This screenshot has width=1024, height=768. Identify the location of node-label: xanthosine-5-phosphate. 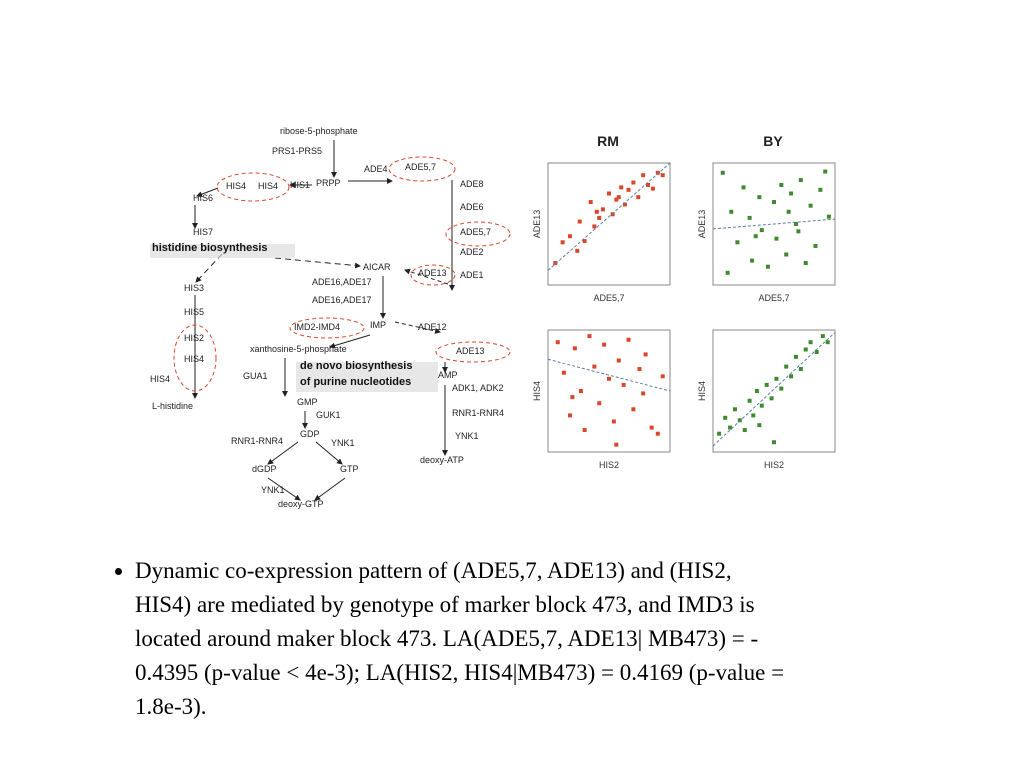
(298, 349).